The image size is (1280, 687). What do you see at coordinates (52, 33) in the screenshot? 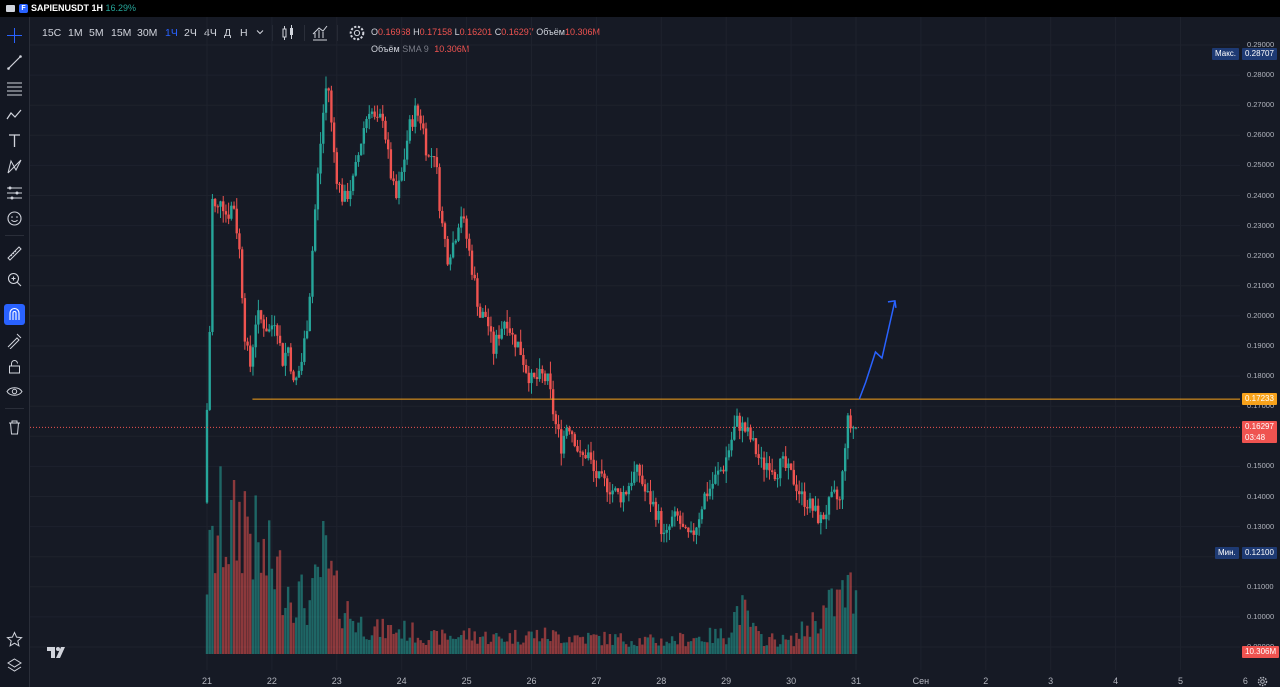
I see `timeframe-15s: 15С` at bounding box center [52, 33].